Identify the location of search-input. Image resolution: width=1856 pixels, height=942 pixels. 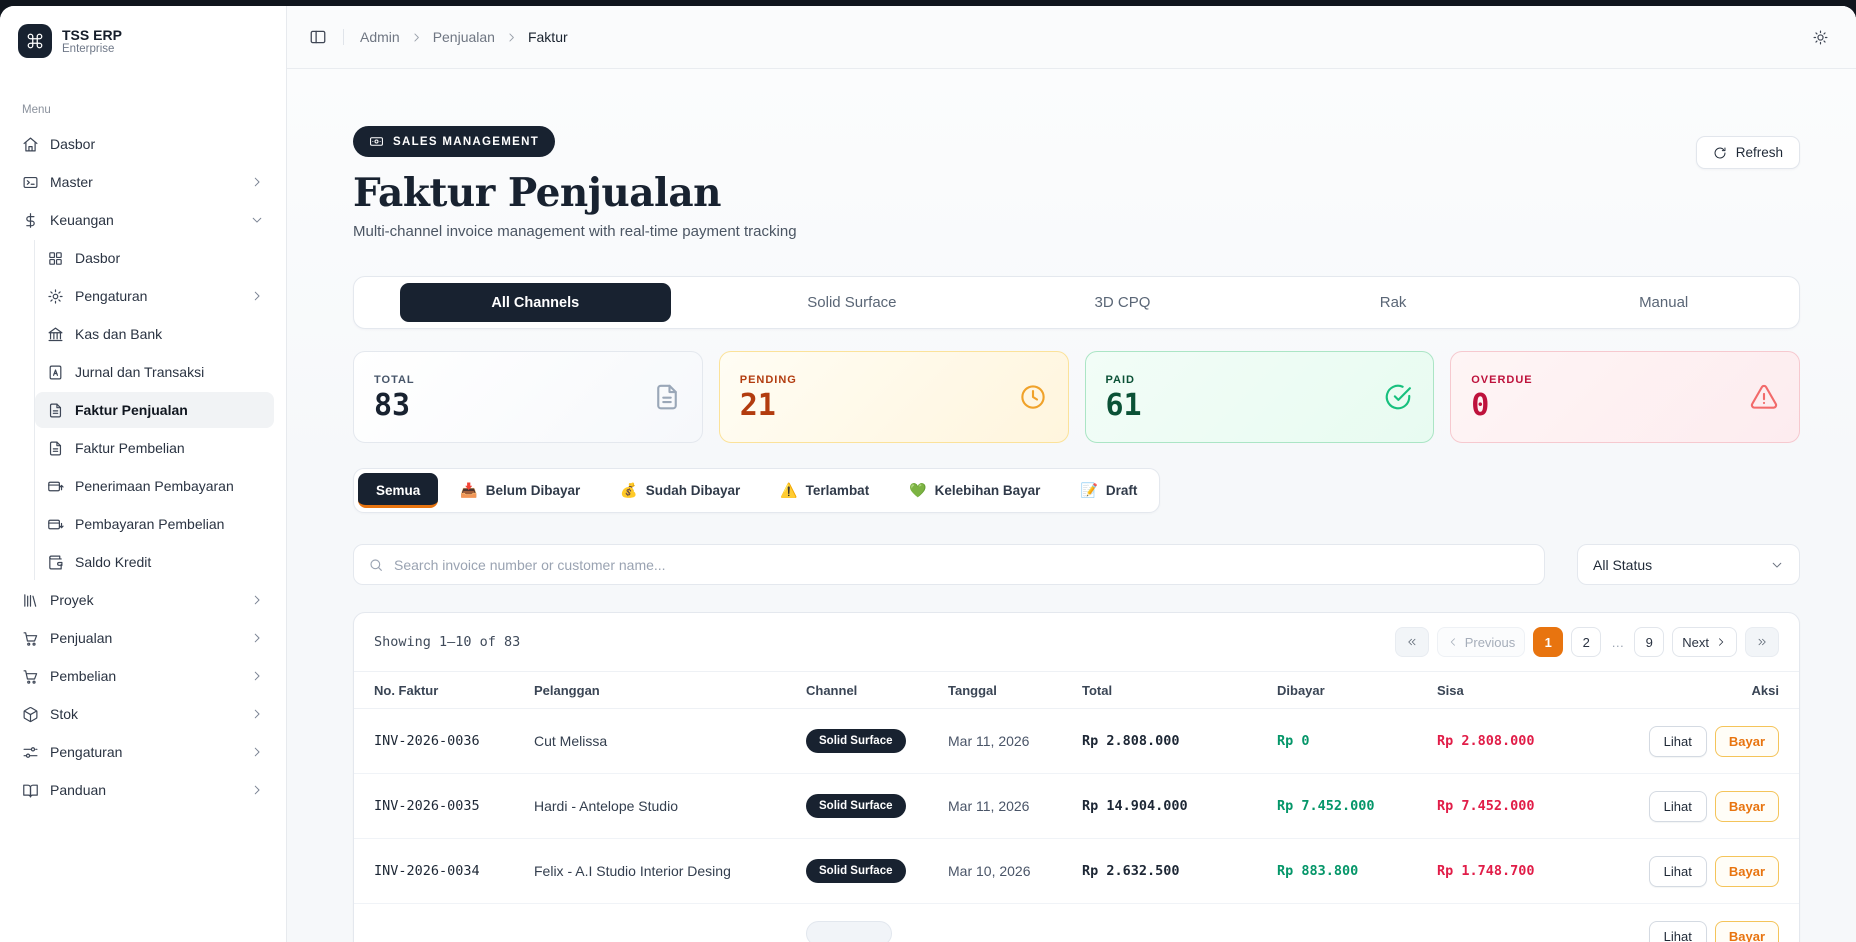
(962, 564).